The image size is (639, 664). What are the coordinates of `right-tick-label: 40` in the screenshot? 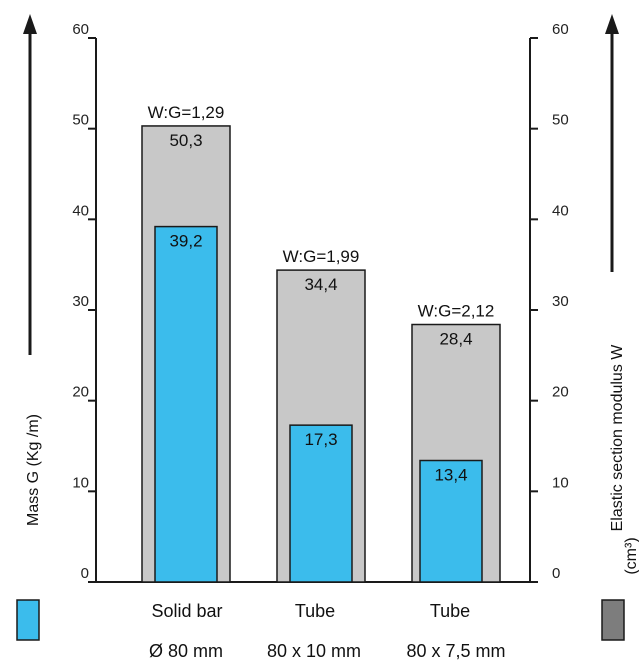 It's located at (560, 210).